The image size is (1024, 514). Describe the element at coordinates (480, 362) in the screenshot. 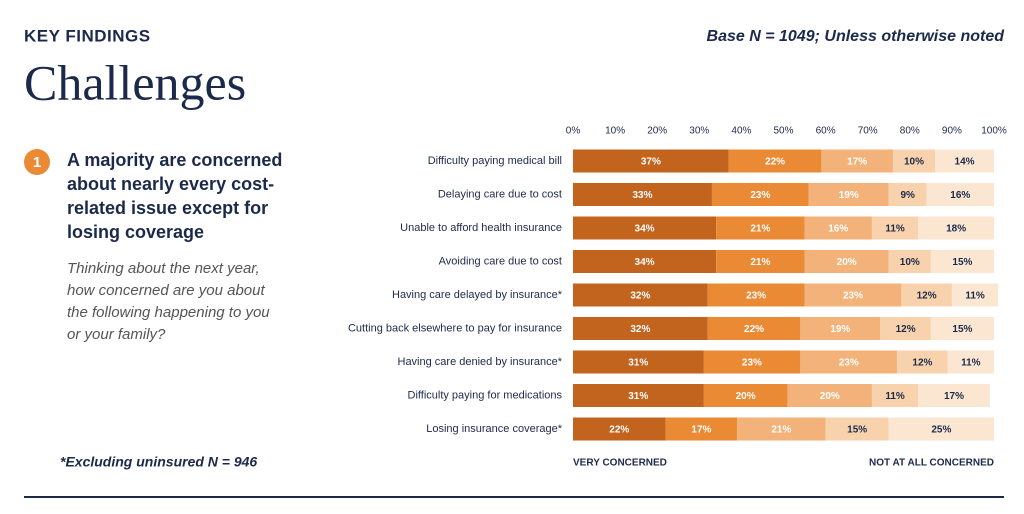

I see `category-label: Having care denied by insurance*` at that location.